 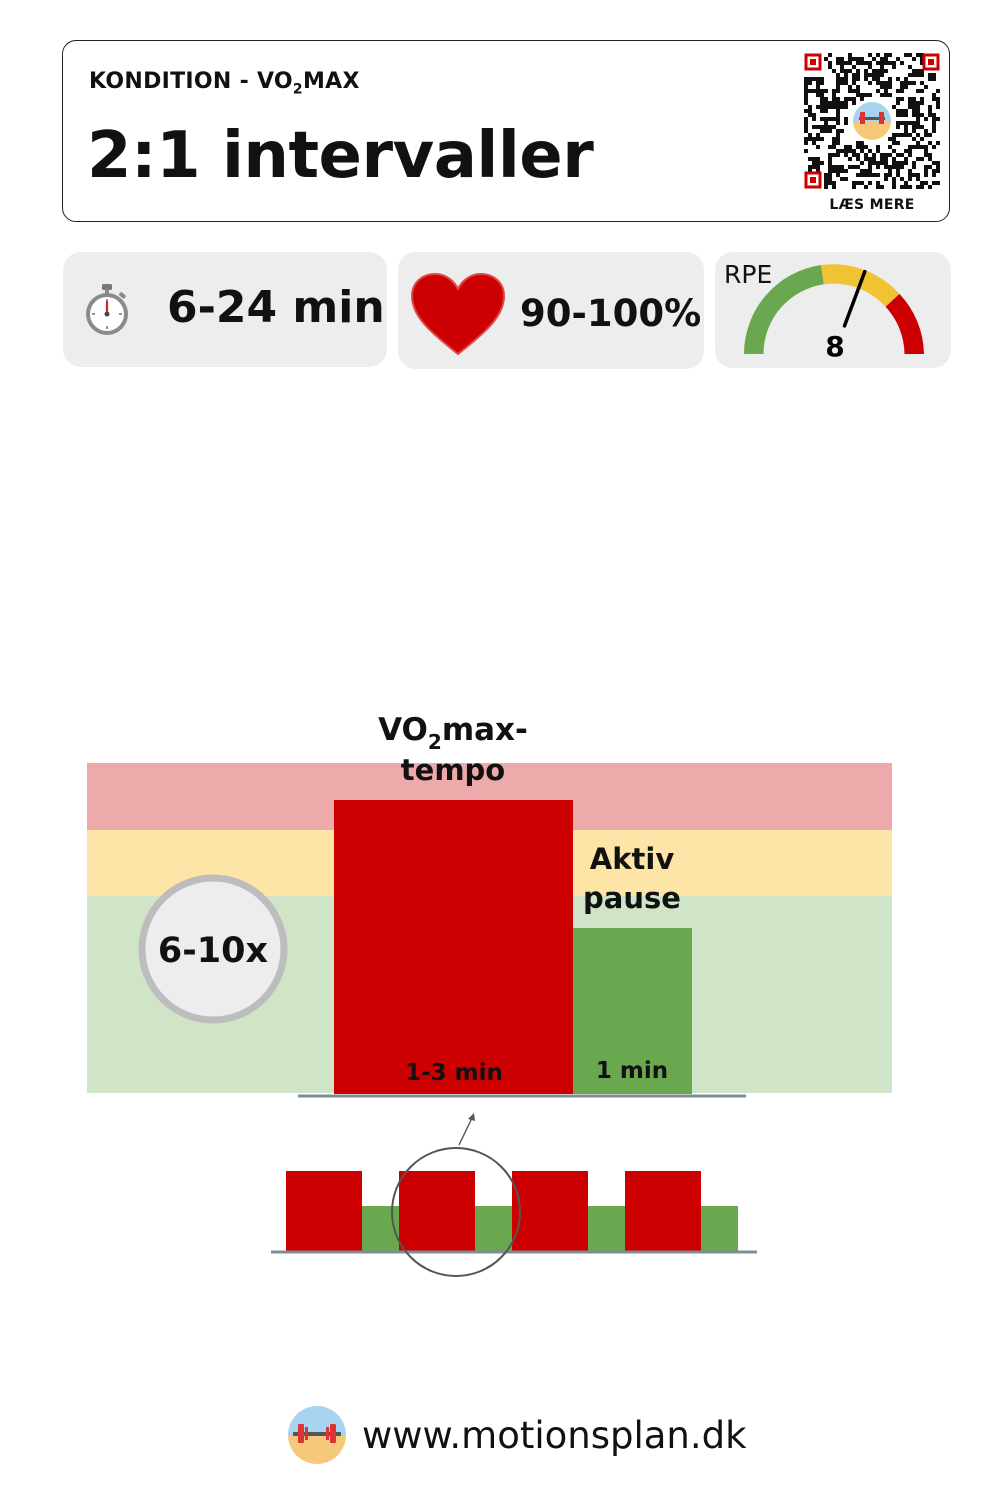 What do you see at coordinates (489, 863) in the screenshot?
I see `zone-mid` at bounding box center [489, 863].